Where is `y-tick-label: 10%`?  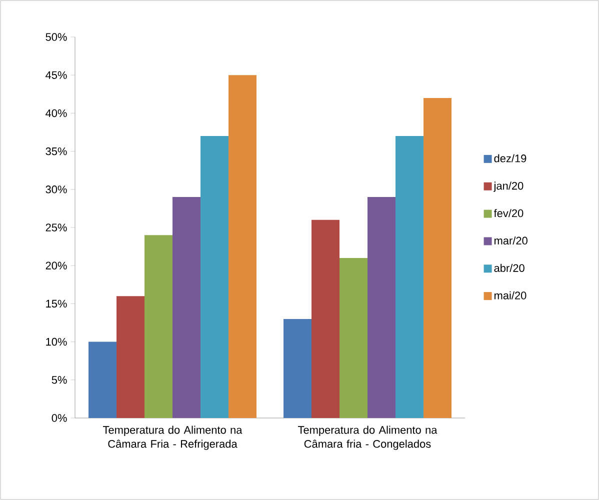 y-tick-label: 10% is located at coordinates (56, 342).